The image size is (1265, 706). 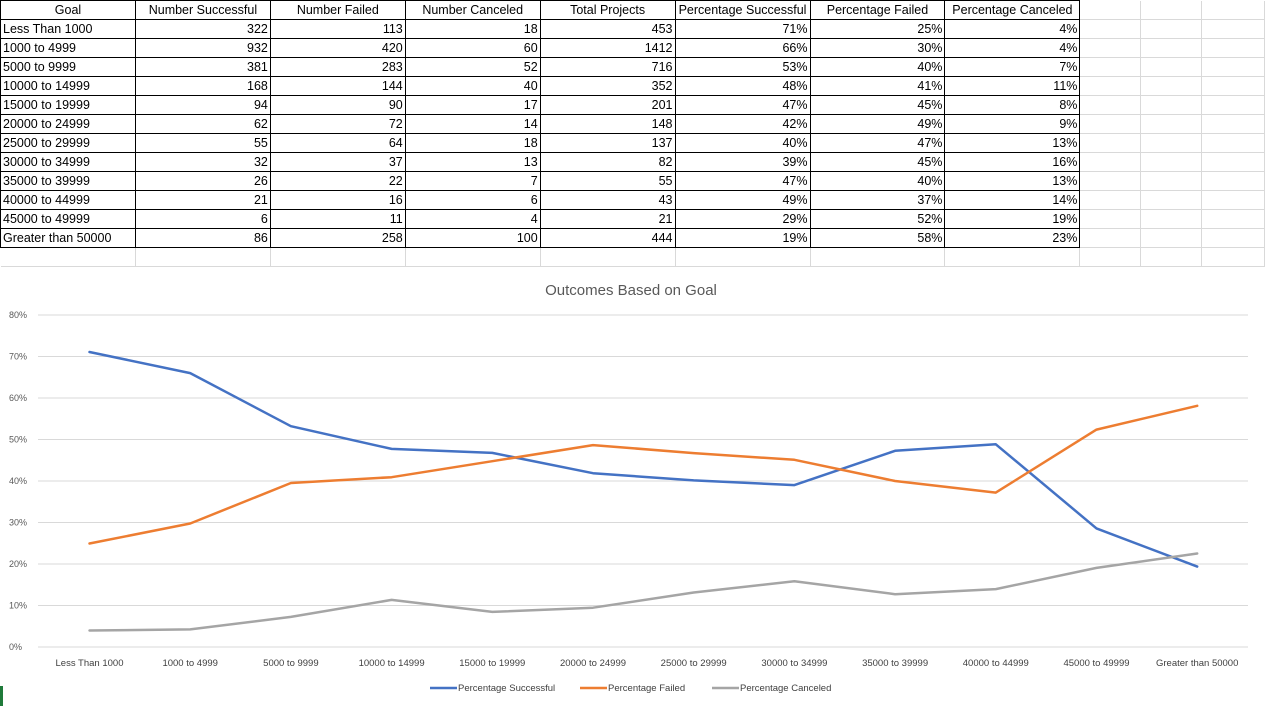 I want to click on table-cell: 35000 to 39999, so click(x=68, y=181).